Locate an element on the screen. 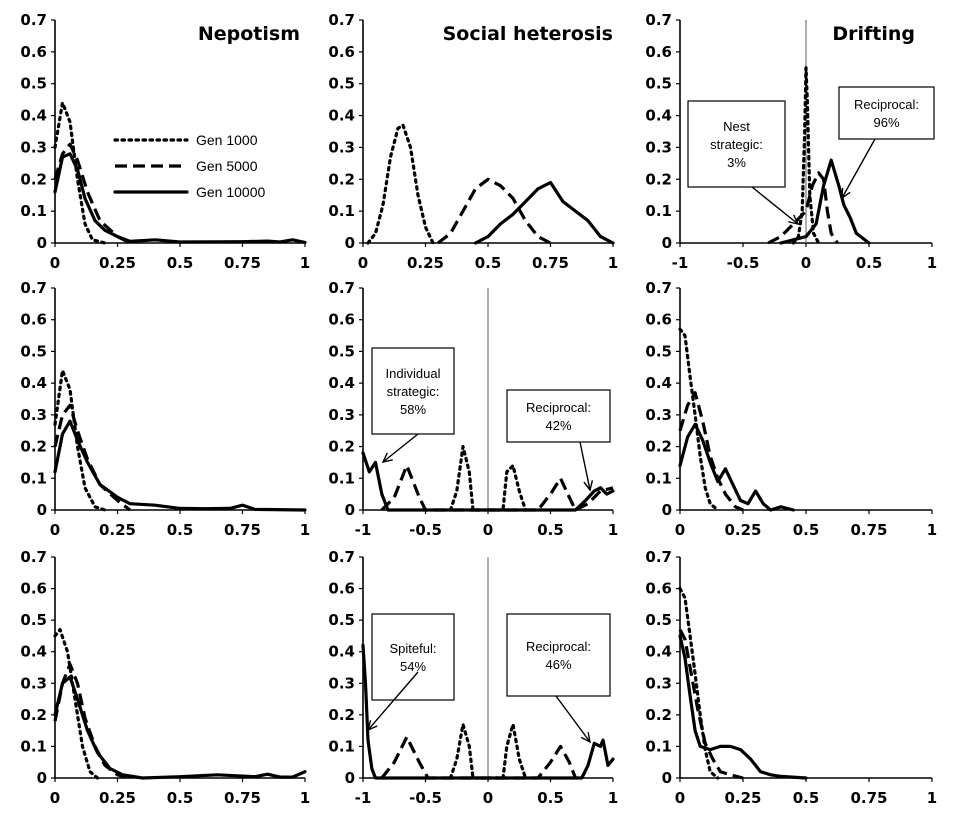  panel-r3c3: 0 0.1 0.2 0.3 0.4 0.5 0.6 0.7 0 0.25 0.5 0.75 1 is located at coordinates (791, 677).